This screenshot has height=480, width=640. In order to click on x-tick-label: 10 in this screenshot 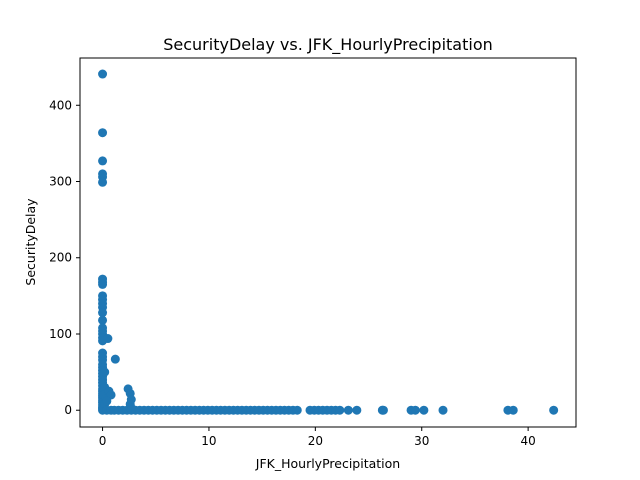, I will do `click(208, 441)`.